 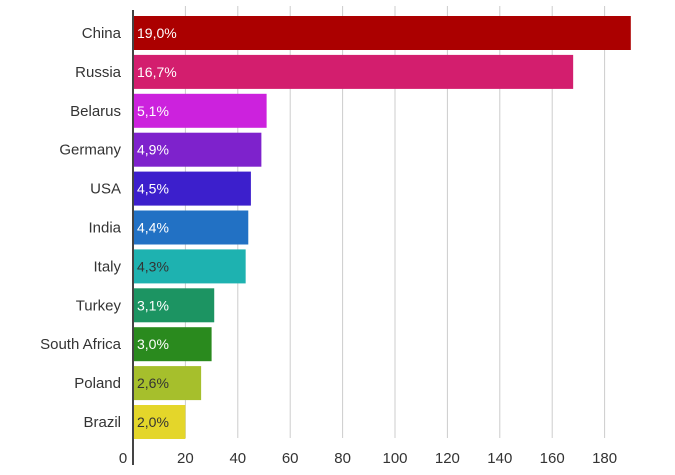 What do you see at coordinates (153, 305) in the screenshot?
I see `data-label: 3,1%` at bounding box center [153, 305].